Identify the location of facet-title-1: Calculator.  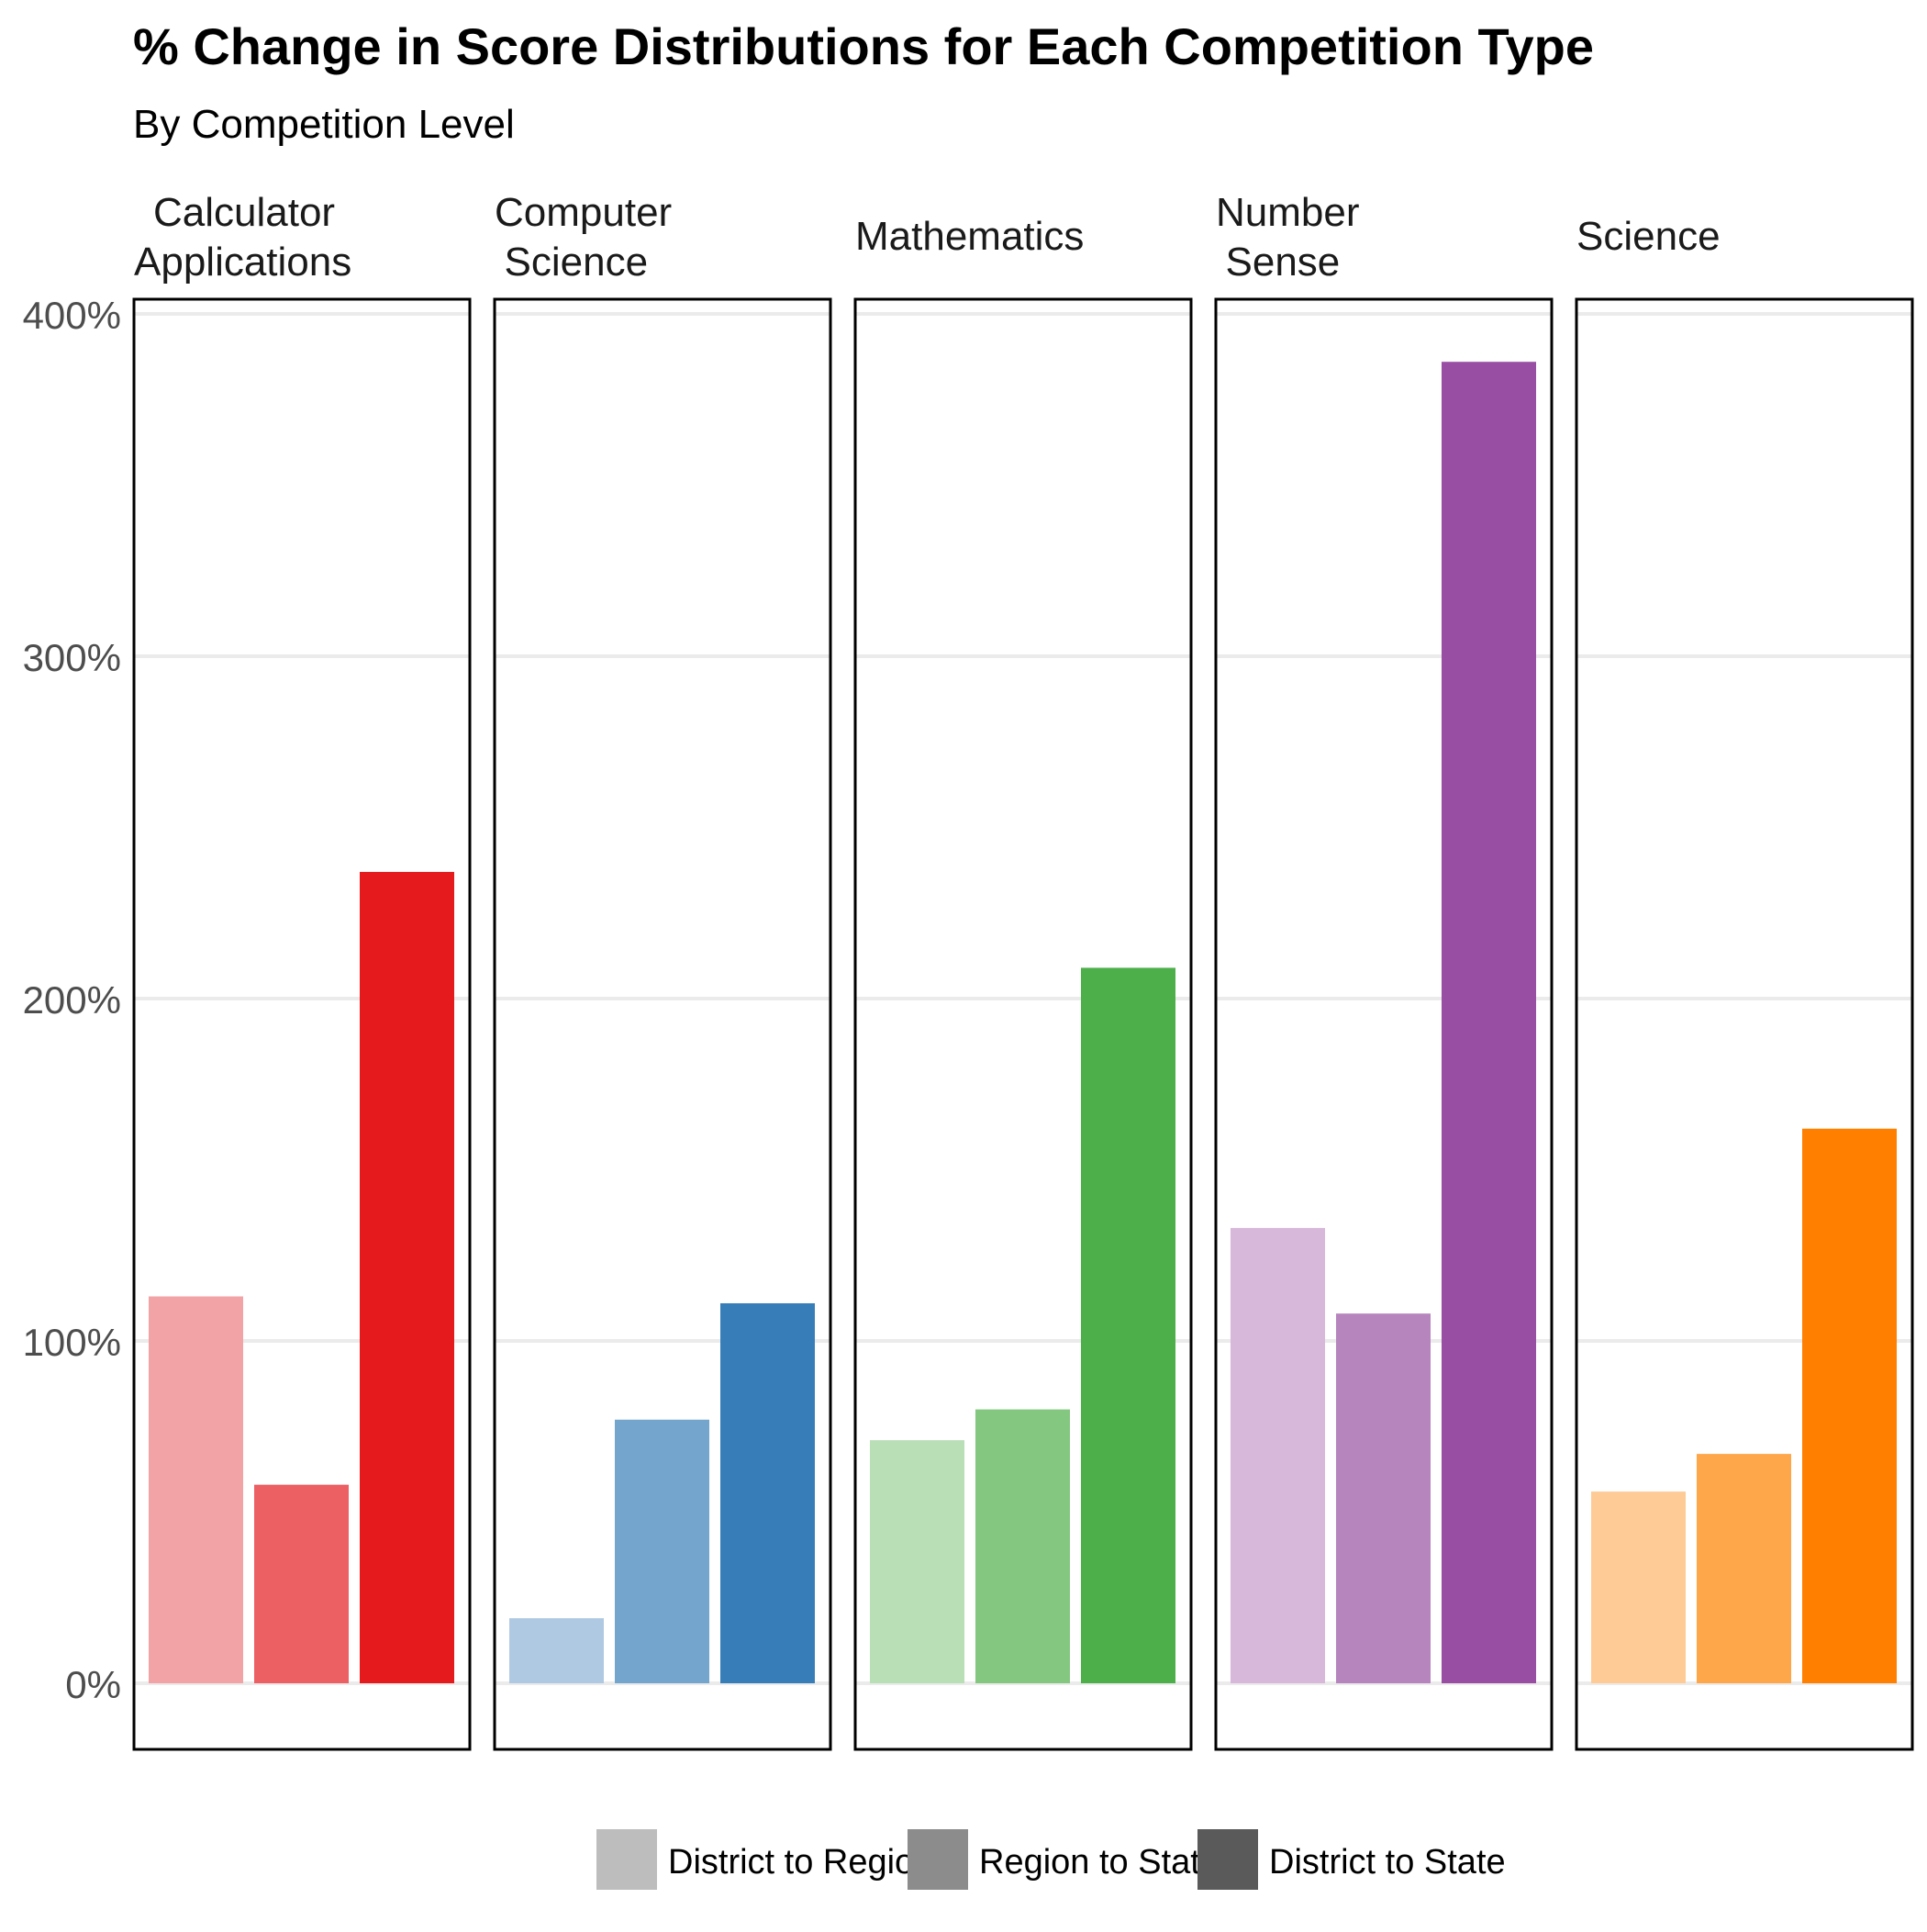
(244, 212).